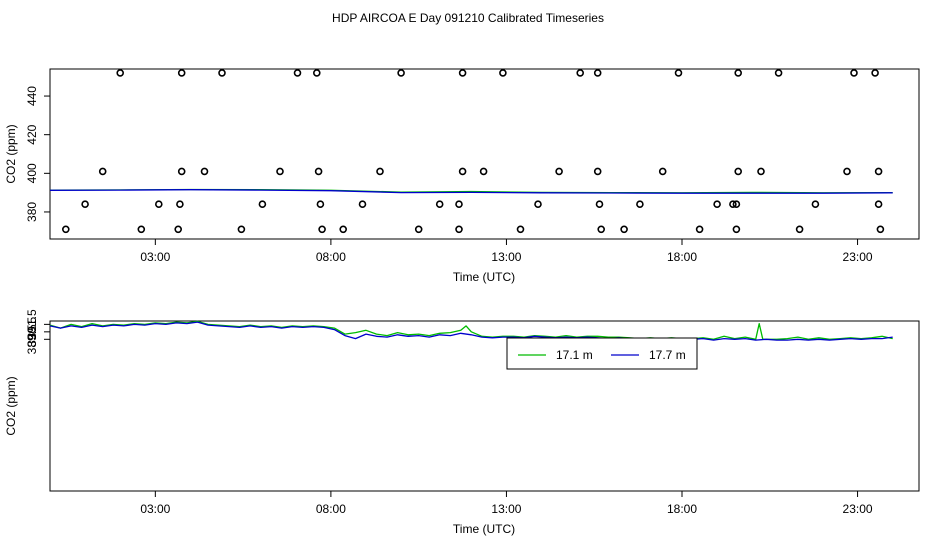 This screenshot has height=540, width=936. Describe the element at coordinates (331, 509) in the screenshot. I see `bottom-x-tick-label: 08:00` at that location.